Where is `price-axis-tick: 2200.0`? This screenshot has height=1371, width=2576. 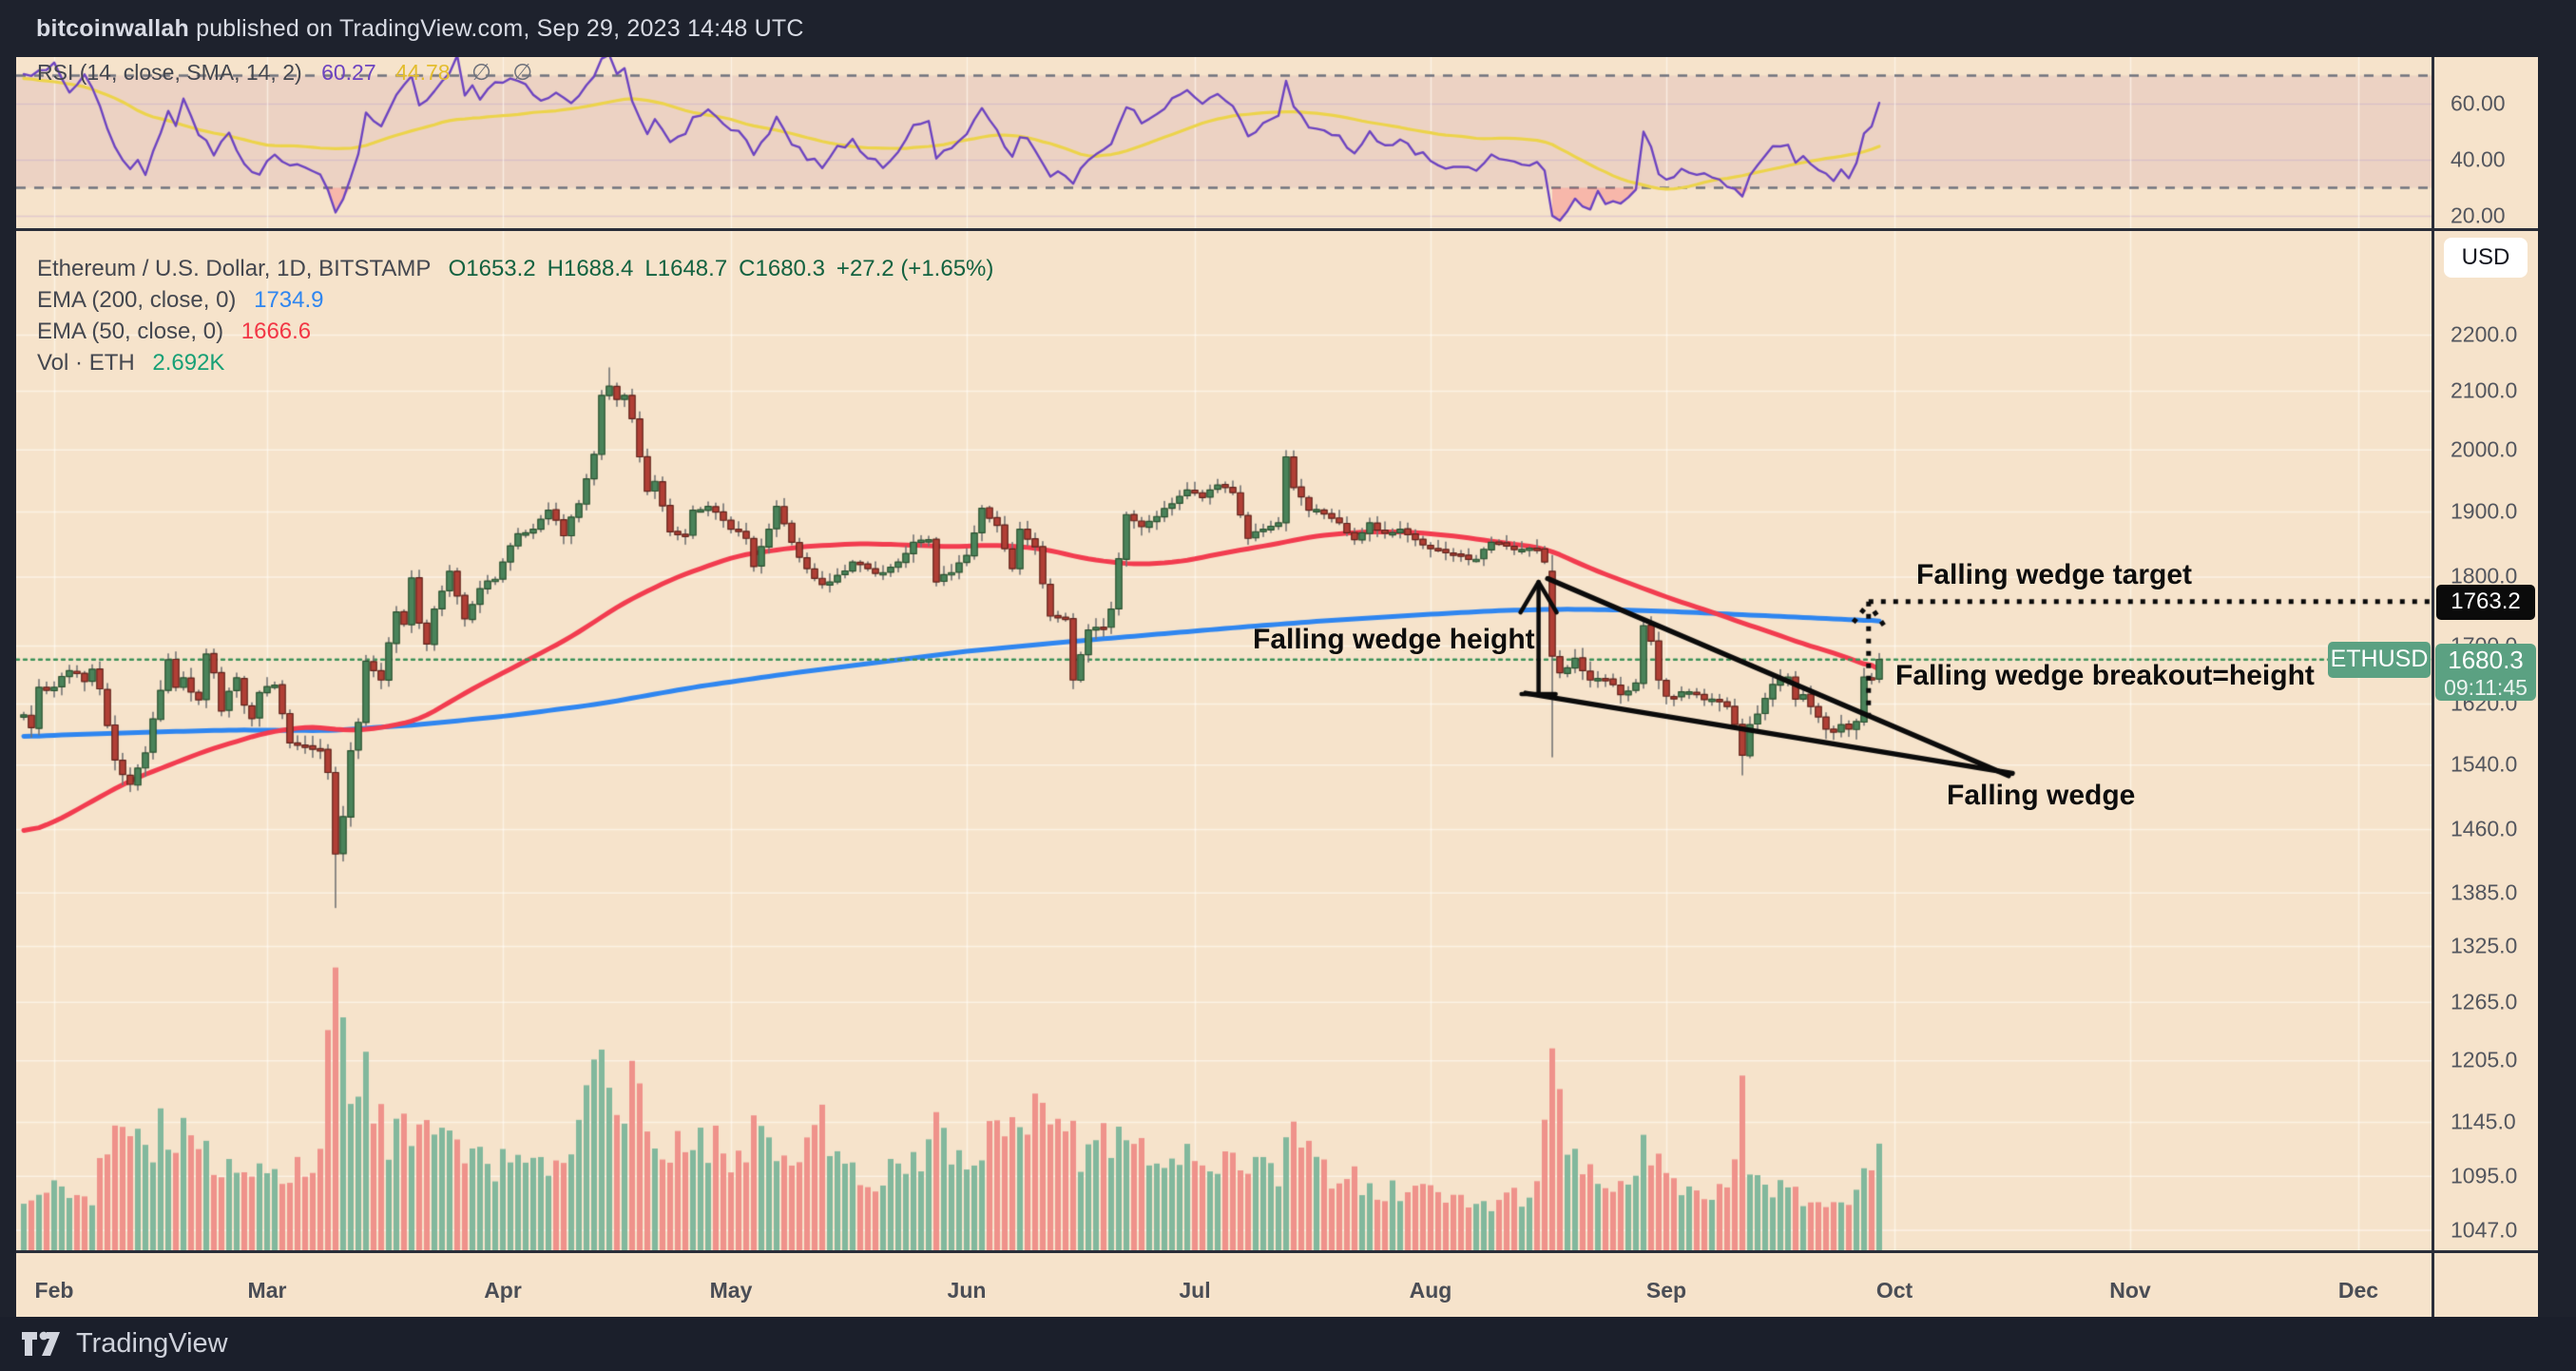
price-axis-tick: 2200.0 is located at coordinates (2484, 334).